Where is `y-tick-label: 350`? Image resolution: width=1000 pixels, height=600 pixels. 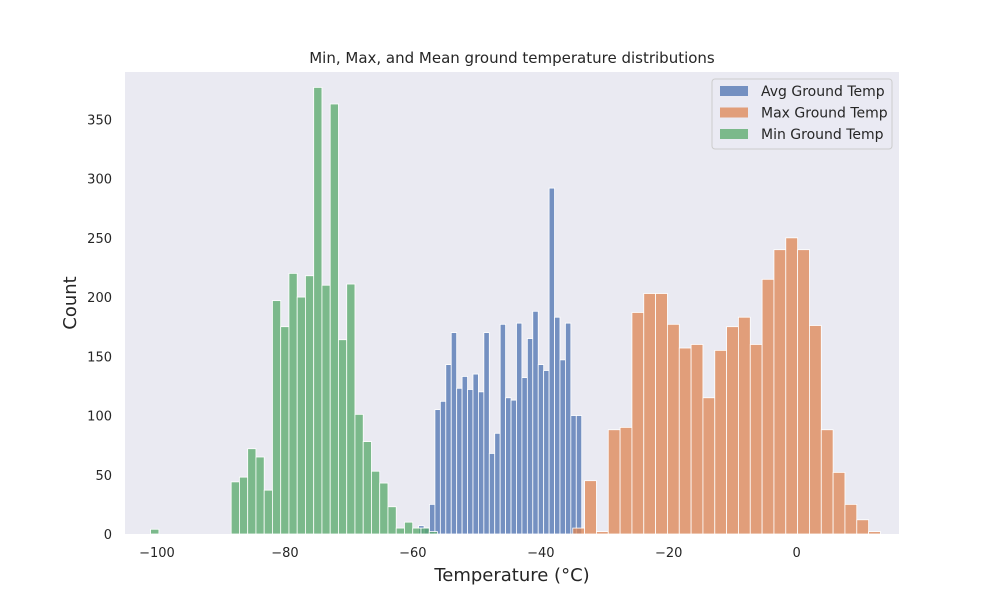 y-tick-label: 350 is located at coordinates (99, 120).